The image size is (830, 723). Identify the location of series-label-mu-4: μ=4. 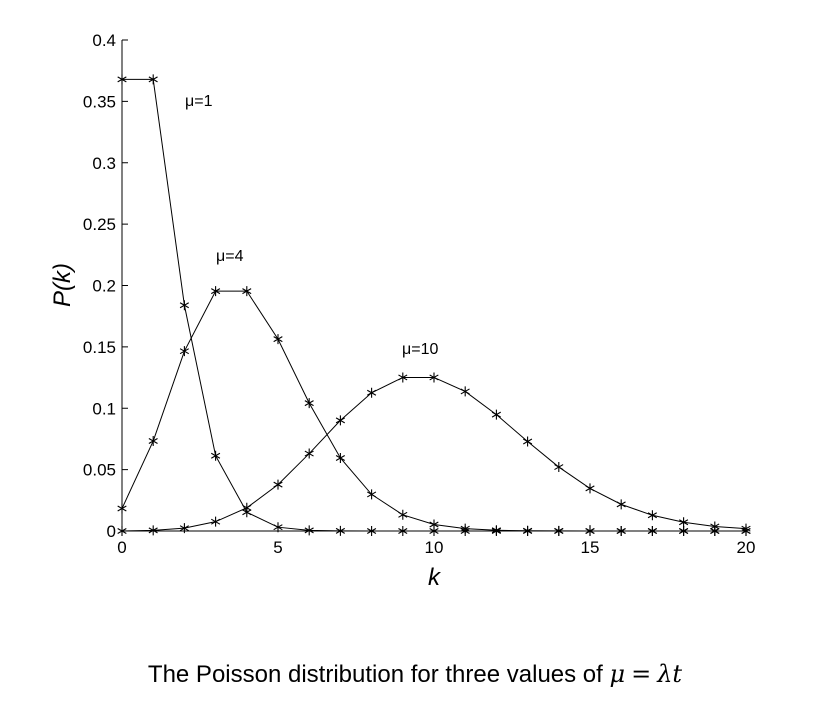
(230, 256).